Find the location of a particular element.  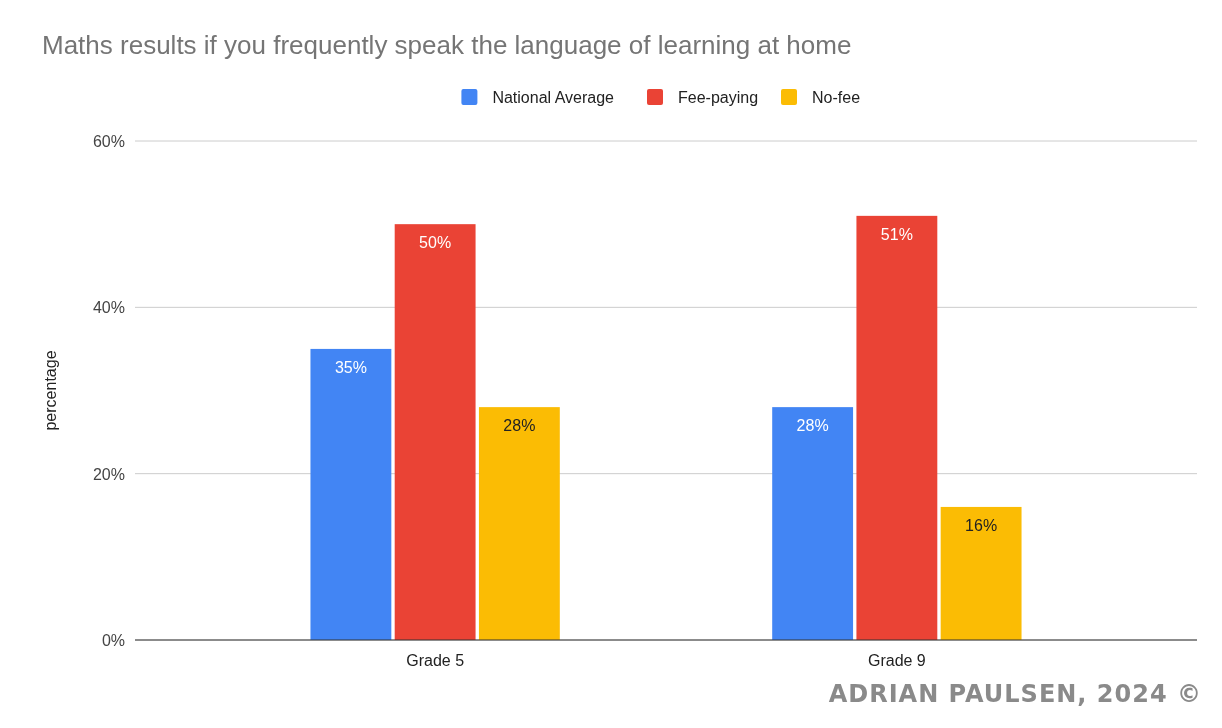

legend-label: No-fee is located at coordinates (836, 97).